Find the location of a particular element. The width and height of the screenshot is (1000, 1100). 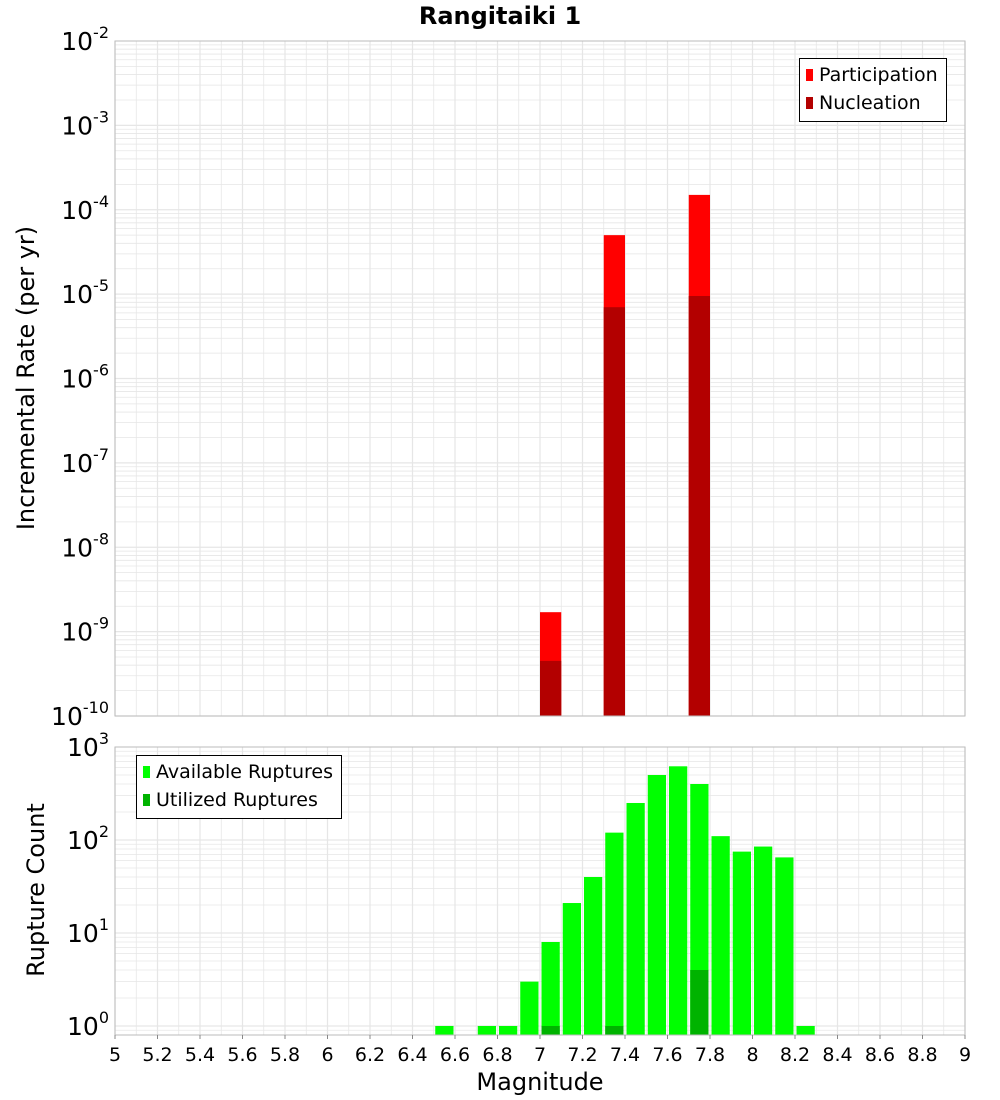

y-tick-label: 10³ is located at coordinates (88, 745).